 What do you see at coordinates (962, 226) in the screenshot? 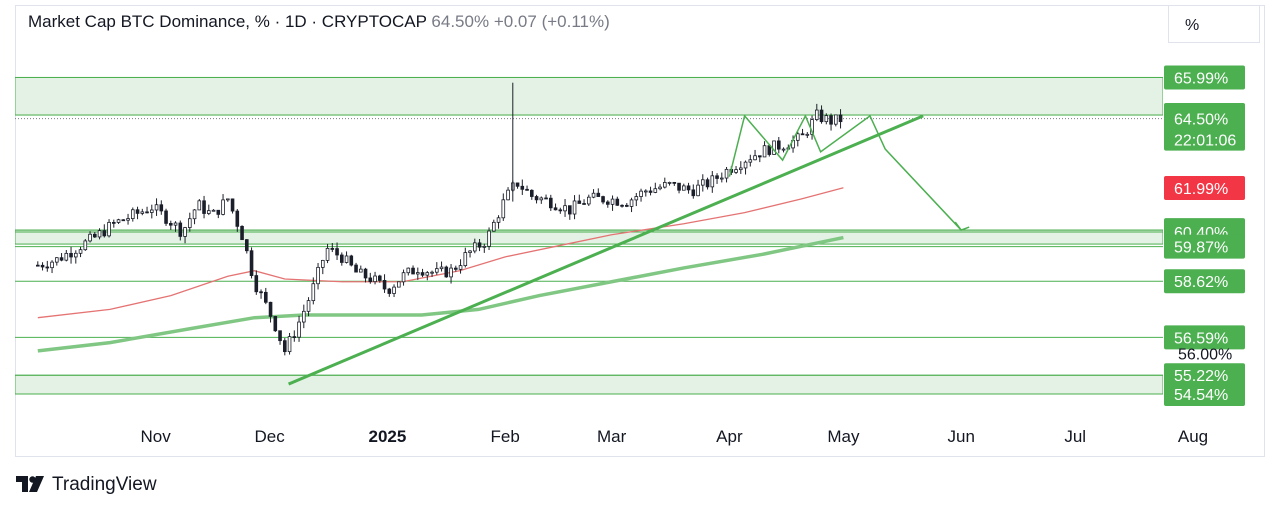
I see `projection-arrowhead` at bounding box center [962, 226].